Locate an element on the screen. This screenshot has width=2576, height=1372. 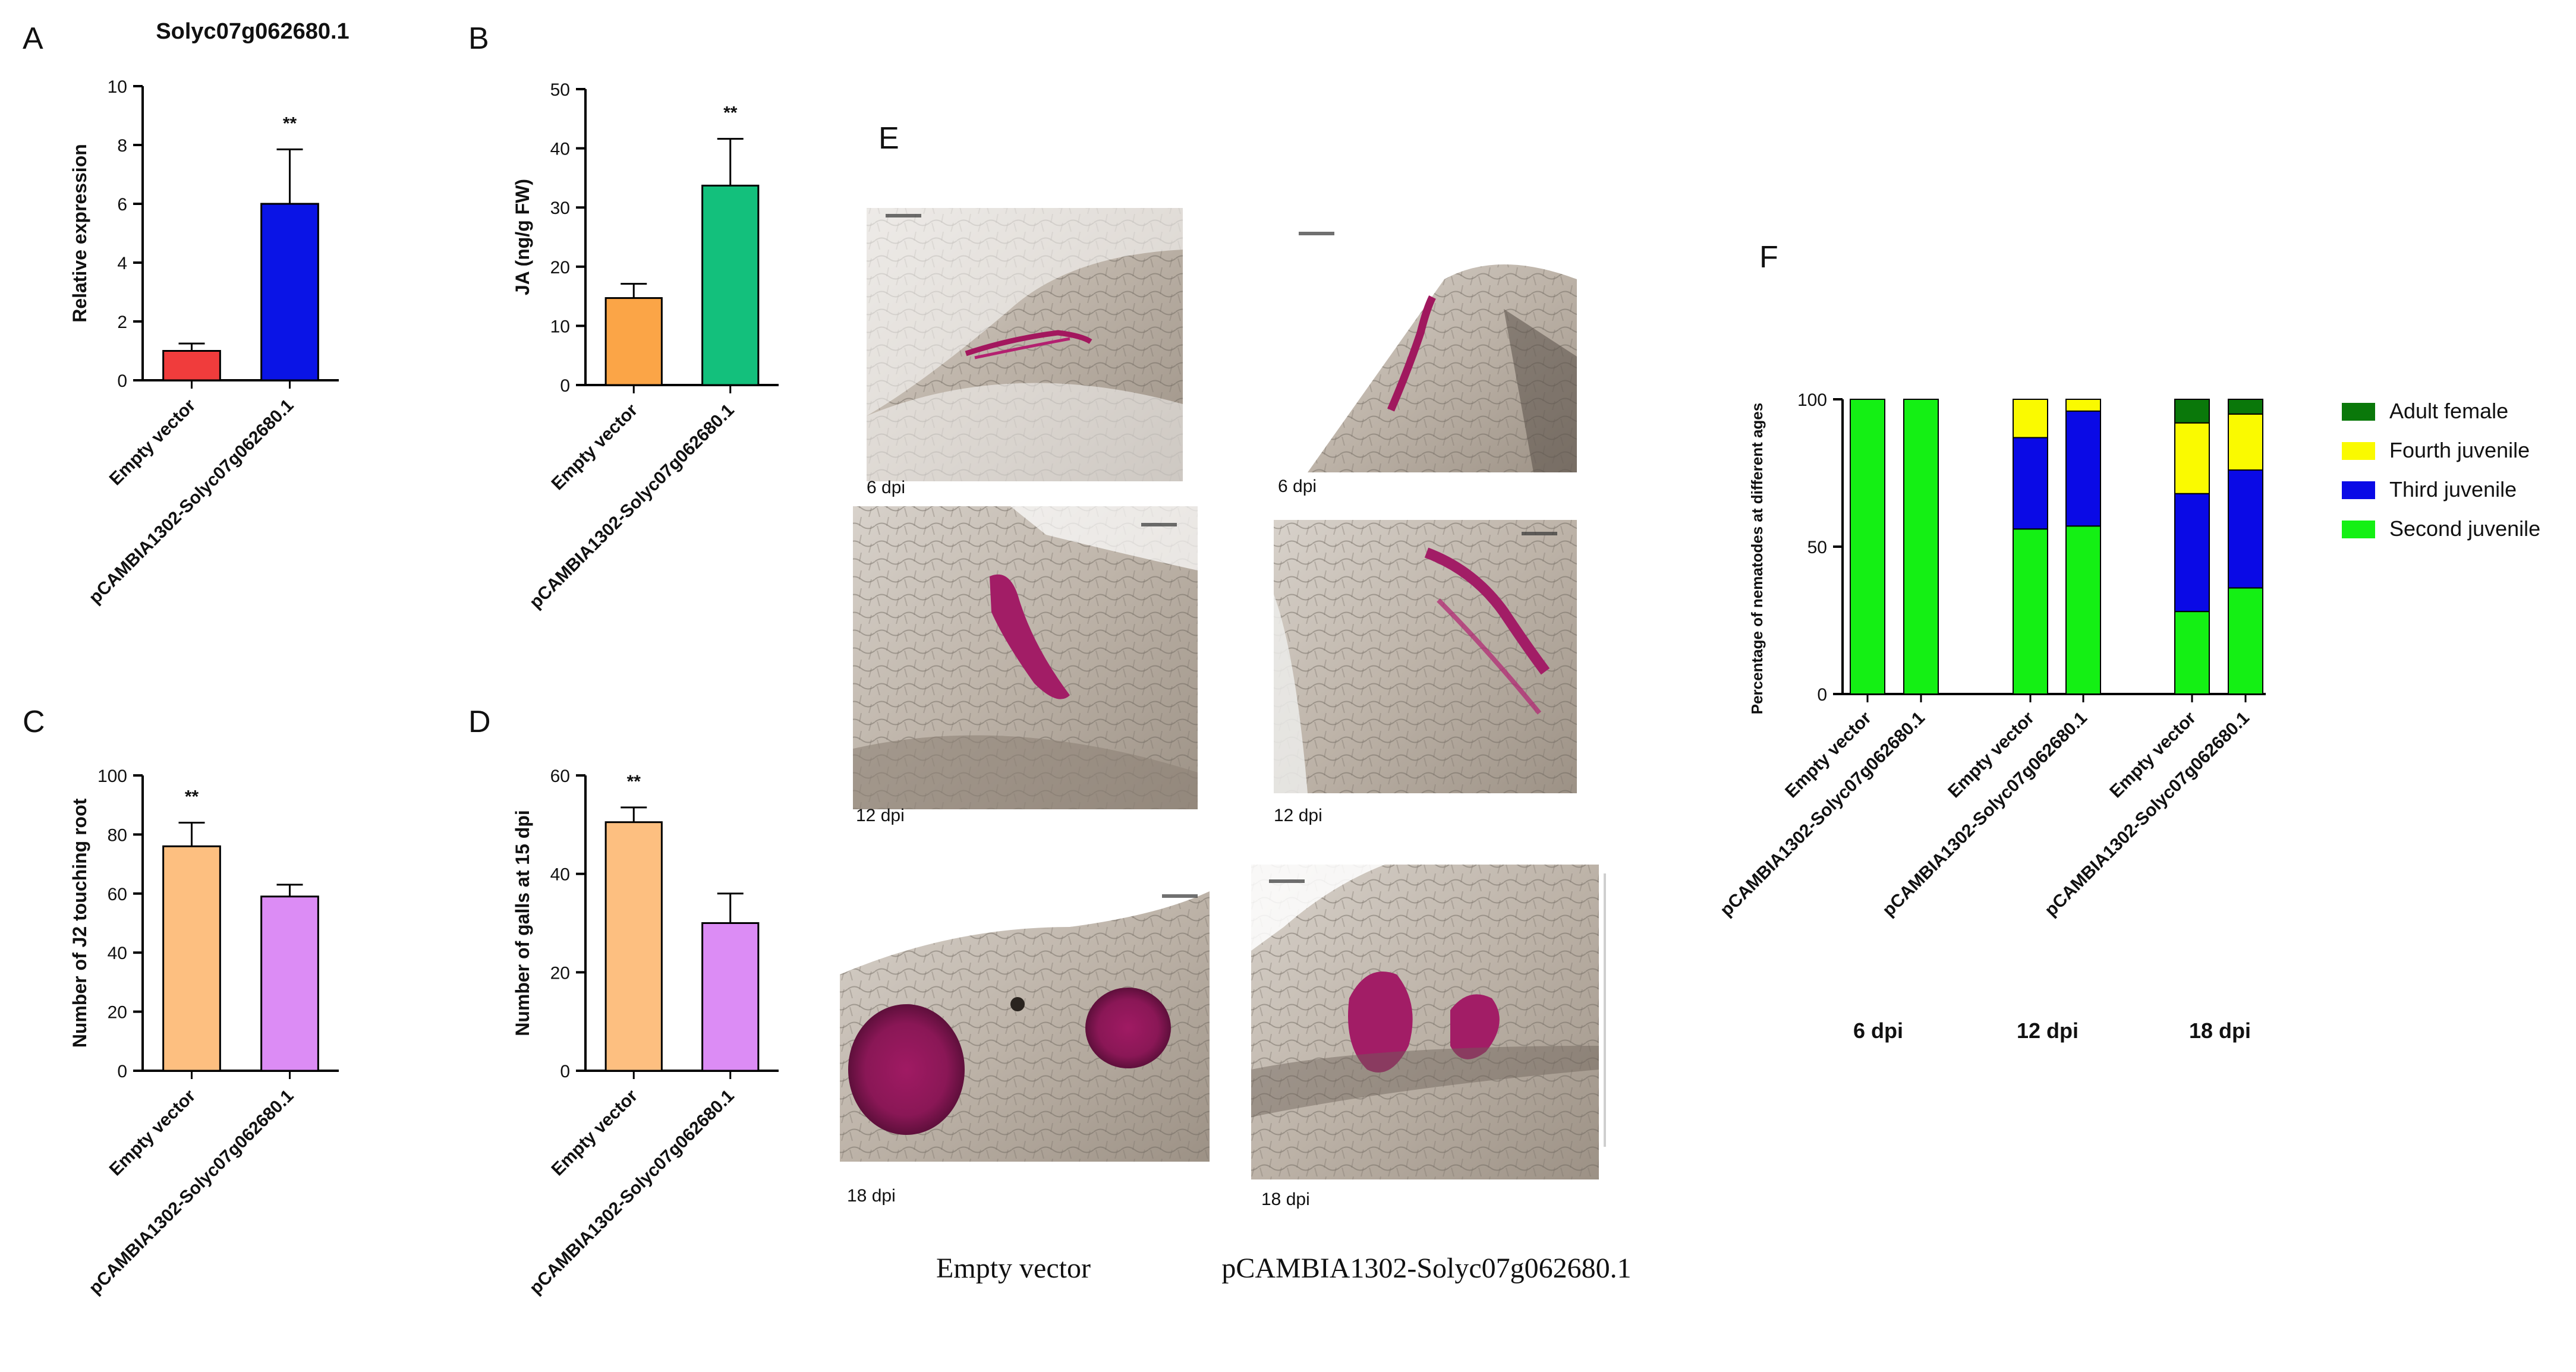
y-axis-label: Number of J2 touching root is located at coordinates (80, 923).